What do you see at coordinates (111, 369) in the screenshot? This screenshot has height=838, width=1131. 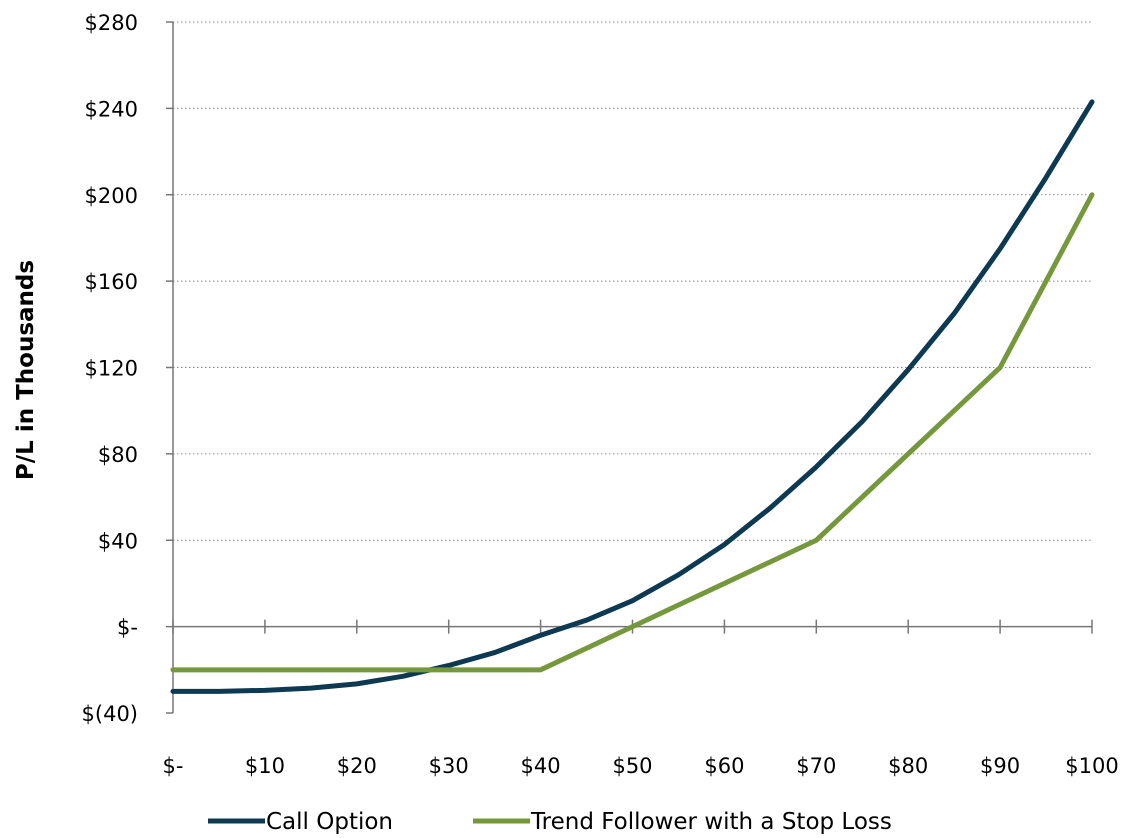 I see `y-tick-label: $120` at bounding box center [111, 369].